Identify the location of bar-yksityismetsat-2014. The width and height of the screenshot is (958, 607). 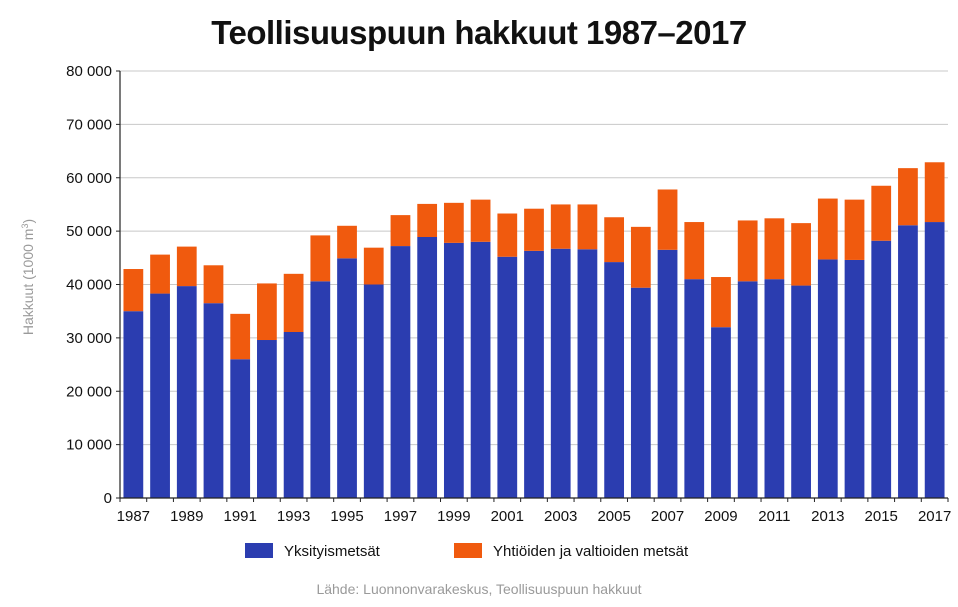
(854, 378).